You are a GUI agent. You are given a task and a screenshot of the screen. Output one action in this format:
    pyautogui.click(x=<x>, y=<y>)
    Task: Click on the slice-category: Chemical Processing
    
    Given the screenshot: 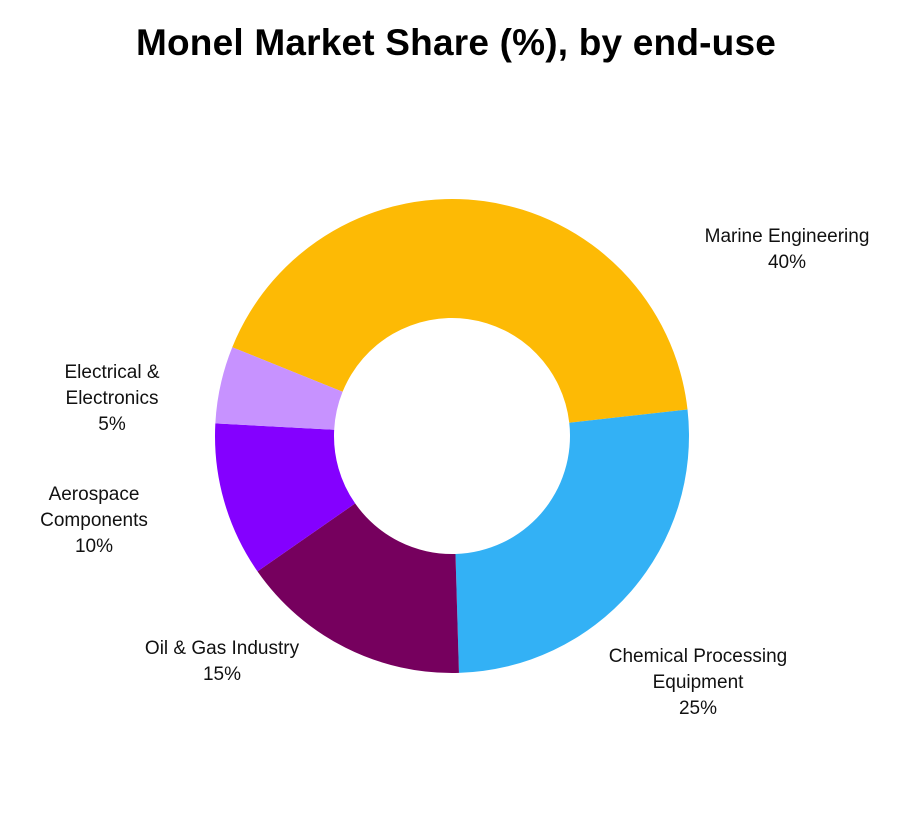 What is the action you would take?
    pyautogui.click(x=698, y=656)
    